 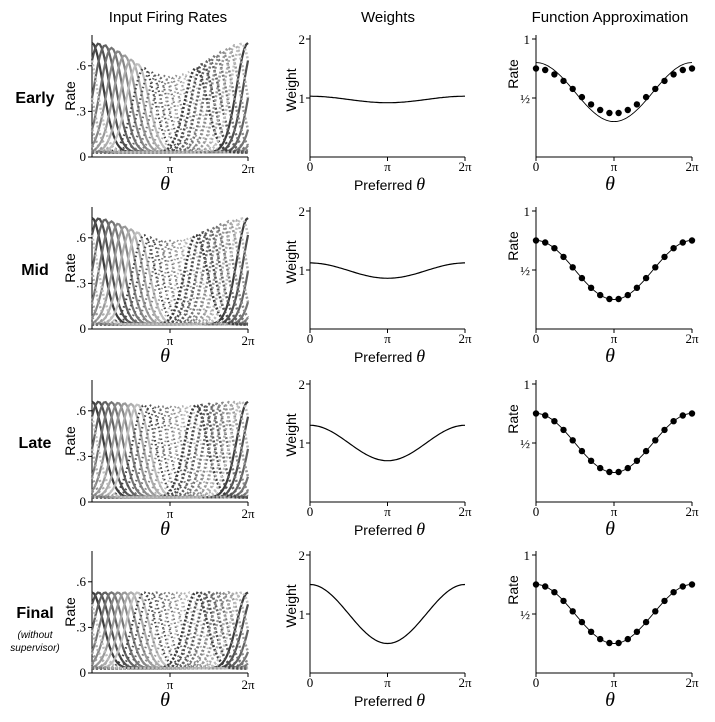 I want to click on input-y-tick-label: .3, so click(x=81, y=282).